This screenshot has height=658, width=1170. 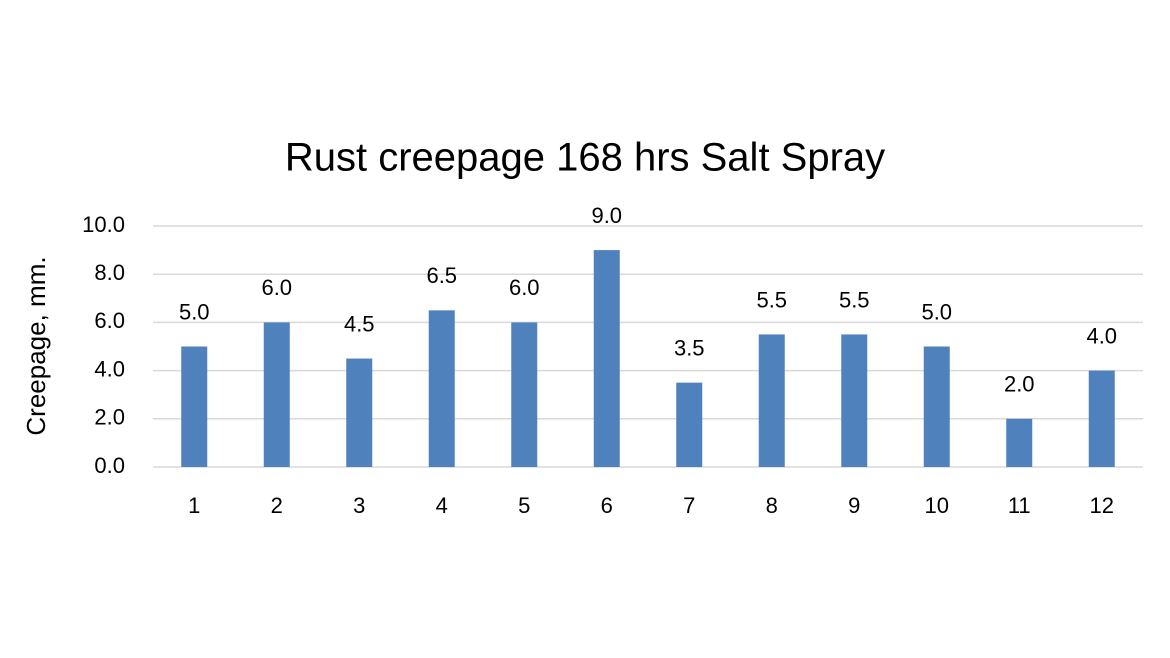 What do you see at coordinates (103, 224) in the screenshot?
I see `y-tick-label: 10.0` at bounding box center [103, 224].